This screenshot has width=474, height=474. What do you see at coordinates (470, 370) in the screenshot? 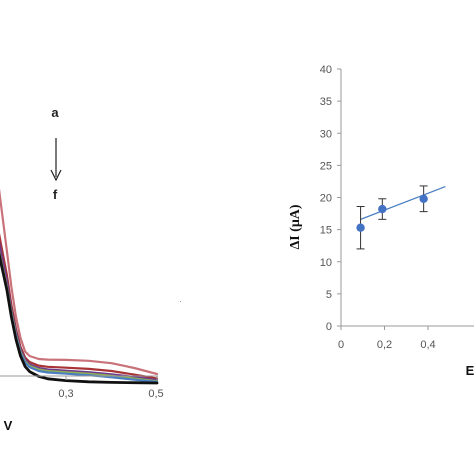
I see `right-x-axis-label: E` at bounding box center [470, 370].